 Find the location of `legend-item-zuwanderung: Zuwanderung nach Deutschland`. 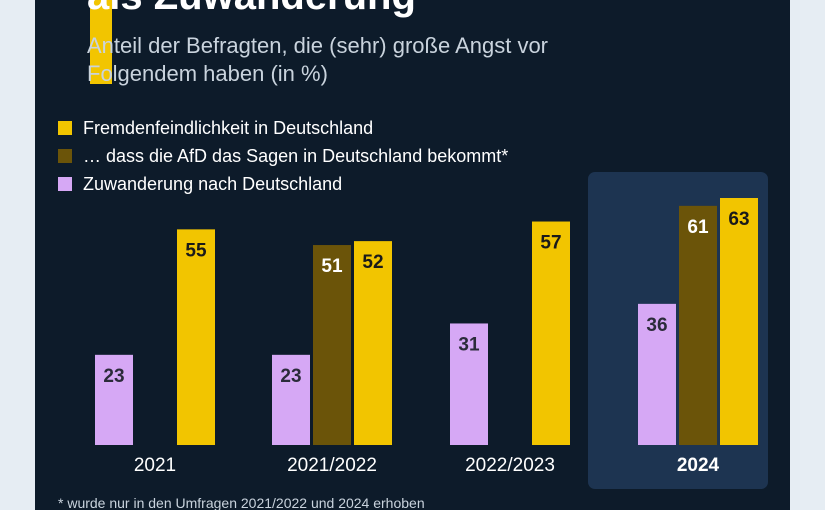

legend-item-zuwanderung: Zuwanderung nach Deutschland is located at coordinates (283, 184).